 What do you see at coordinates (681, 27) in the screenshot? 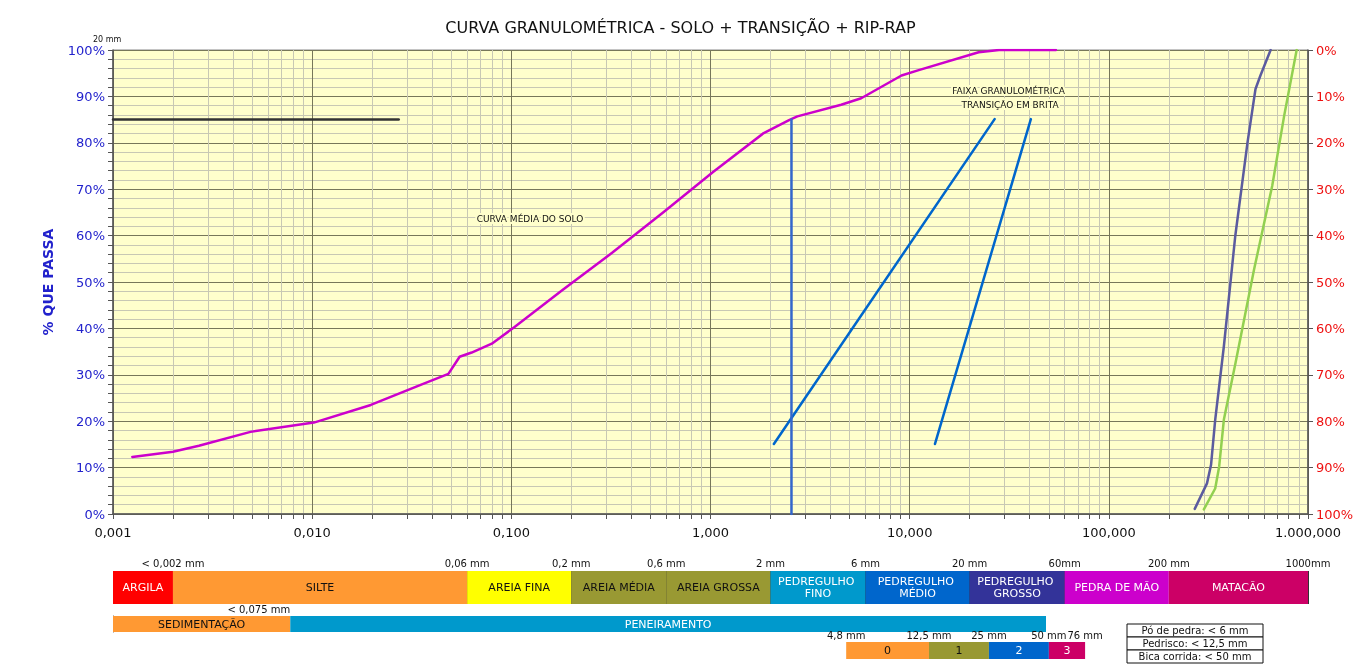
I see `chart-title: CURVA GRANULOMÉTRICA - SOLO + TRANSIÇÃO + RIP-RAP` at bounding box center [681, 27].